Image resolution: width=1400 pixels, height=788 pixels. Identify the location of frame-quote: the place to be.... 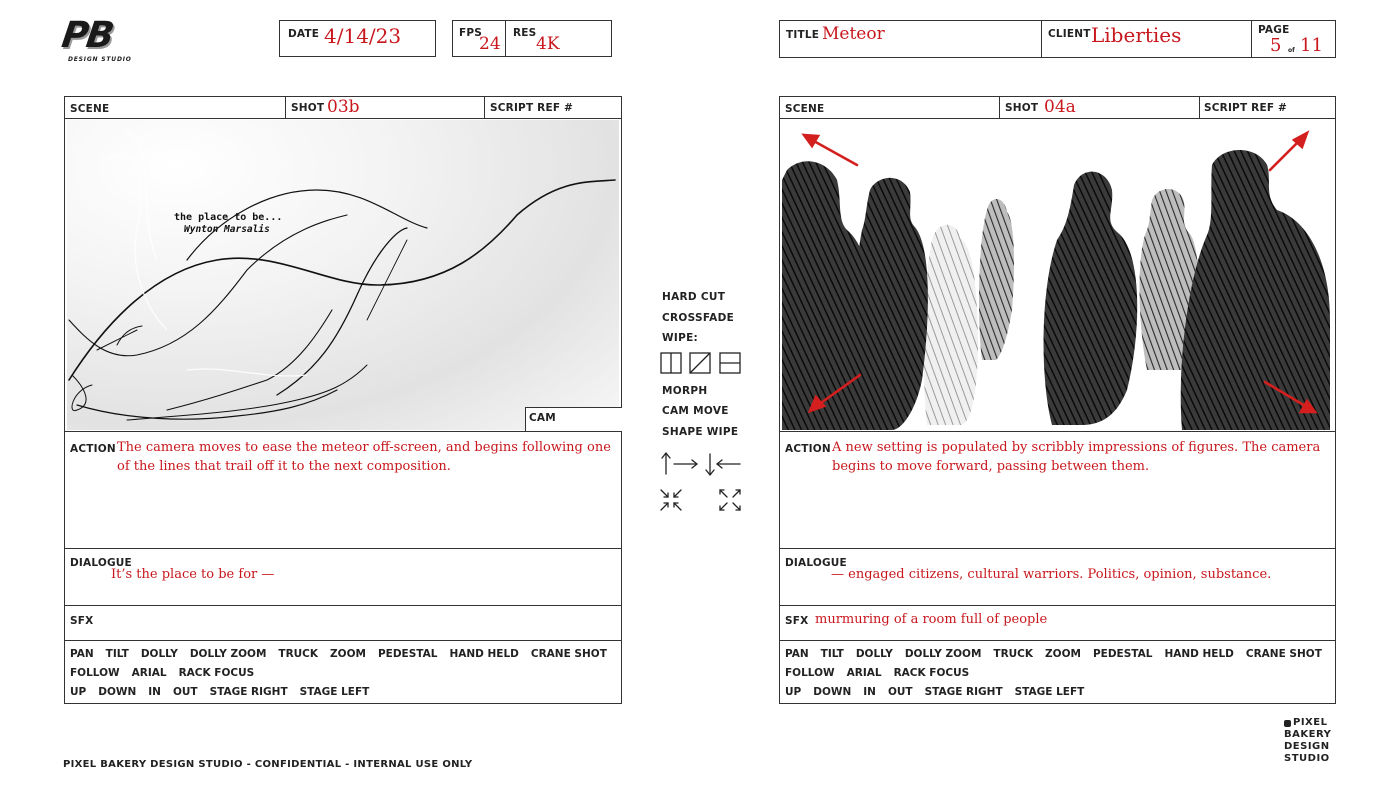
(228, 217).